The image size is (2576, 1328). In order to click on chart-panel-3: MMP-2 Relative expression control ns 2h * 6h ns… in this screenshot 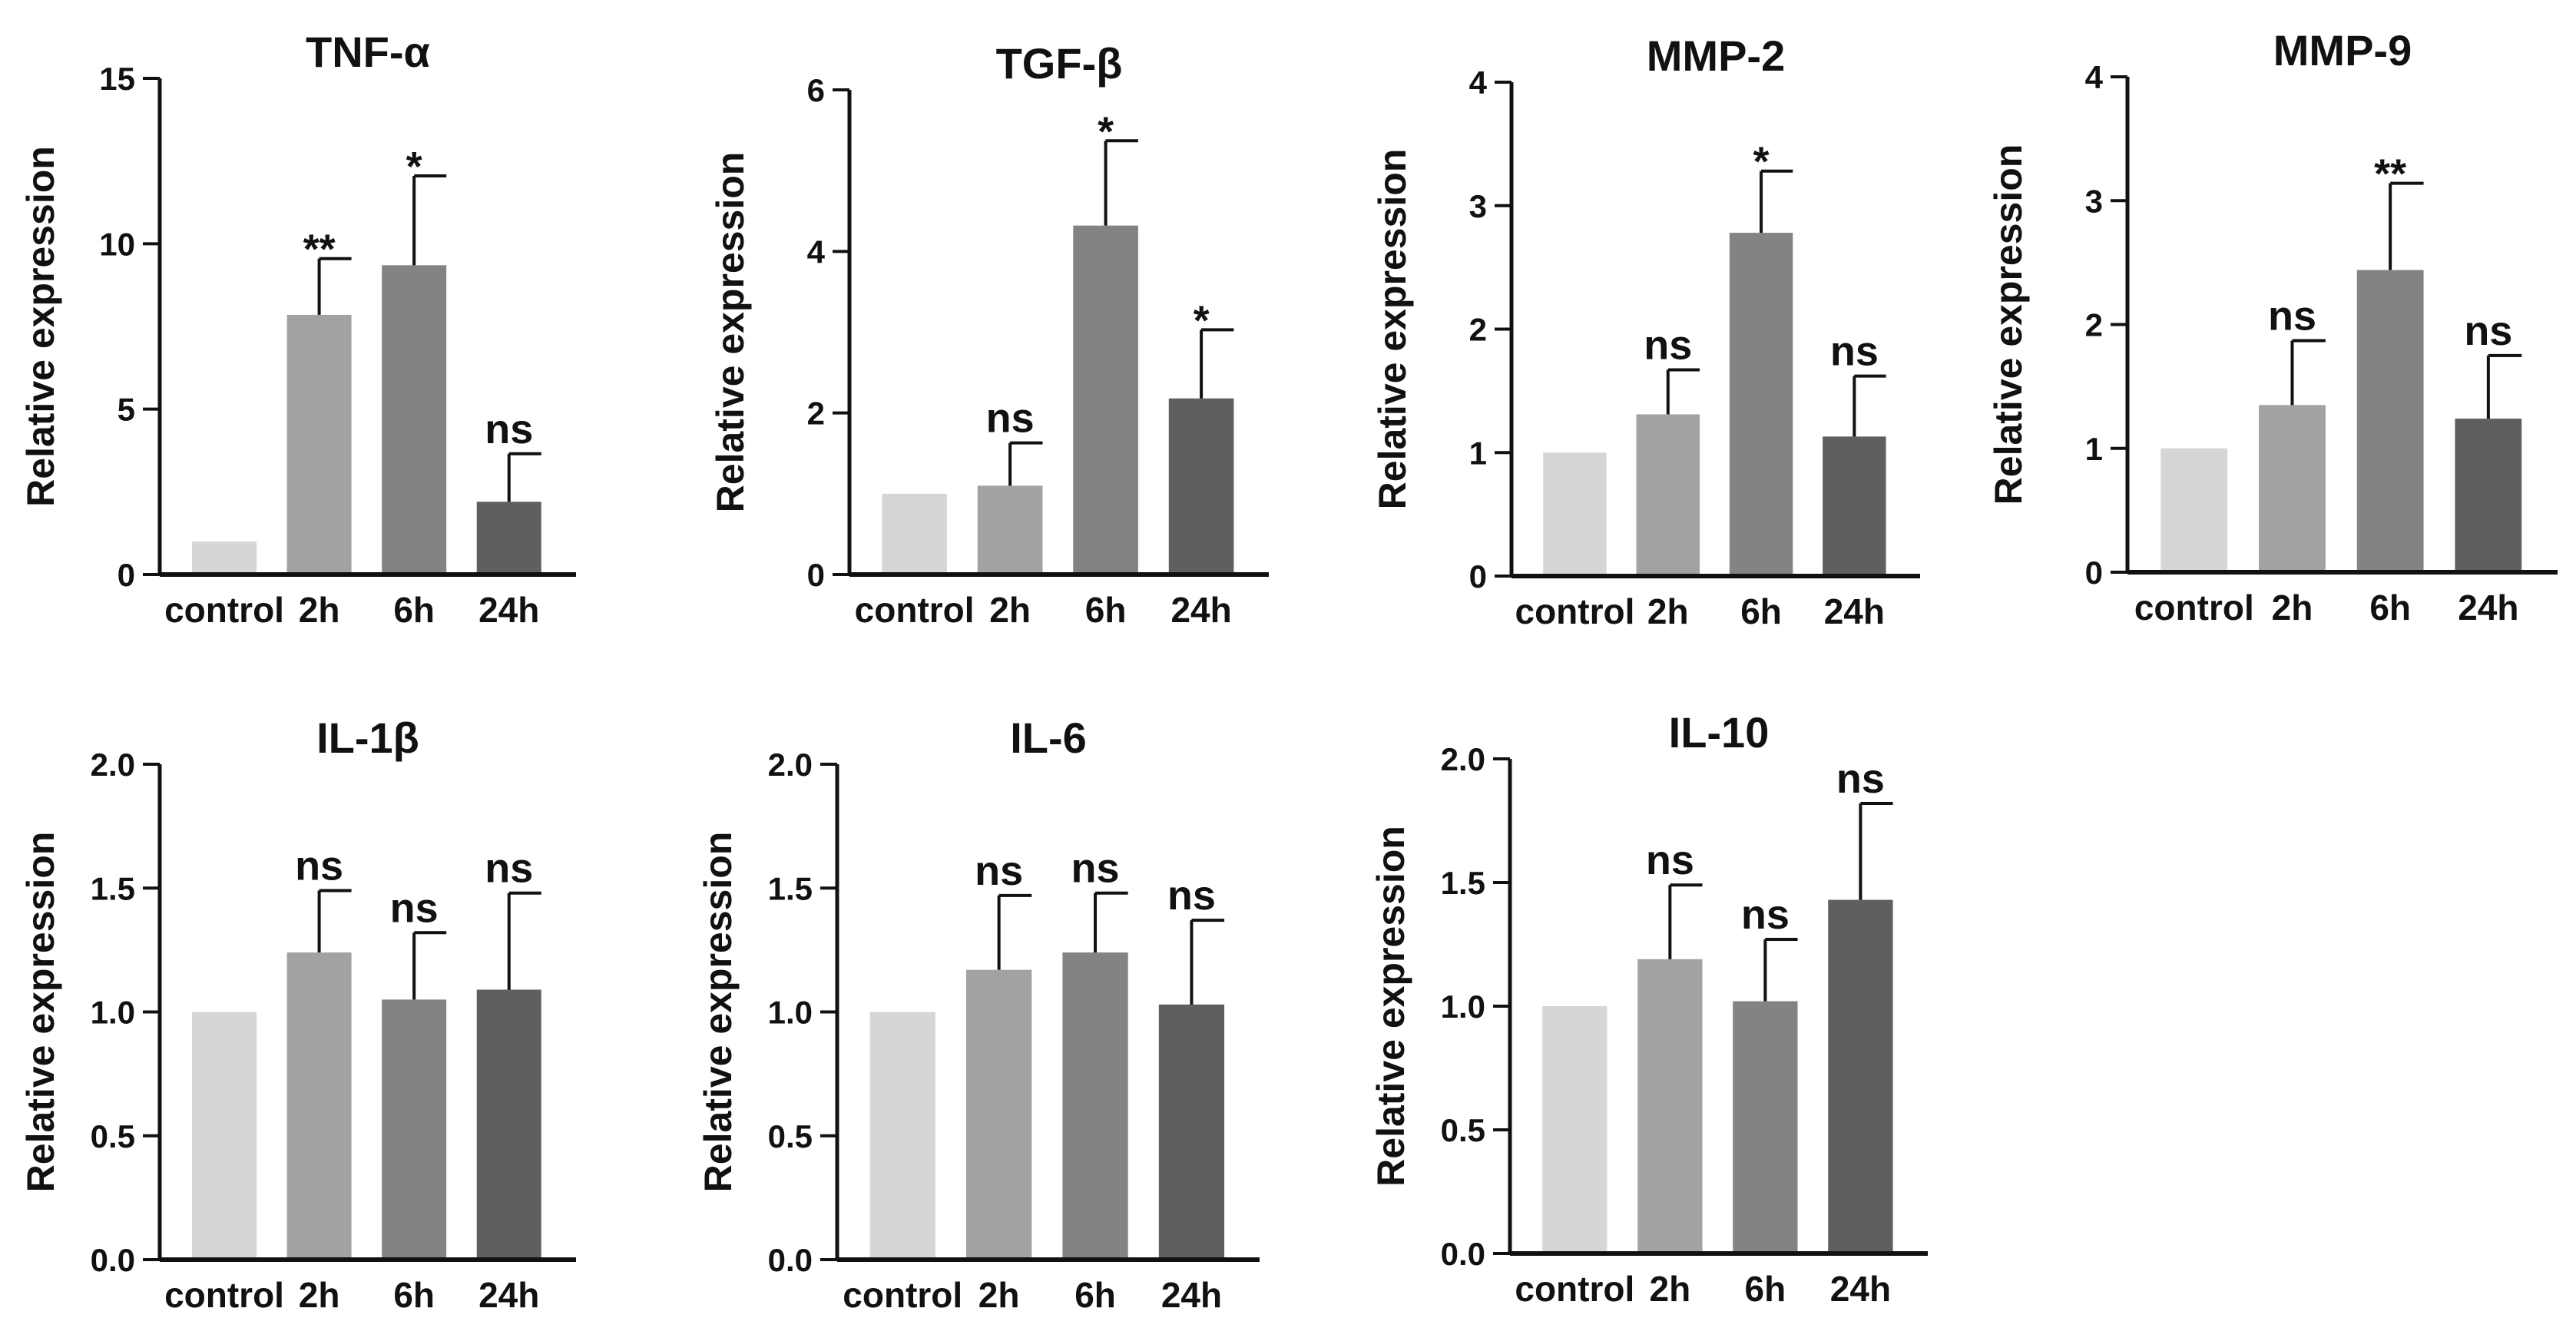, I will do `click(1645, 331)`.